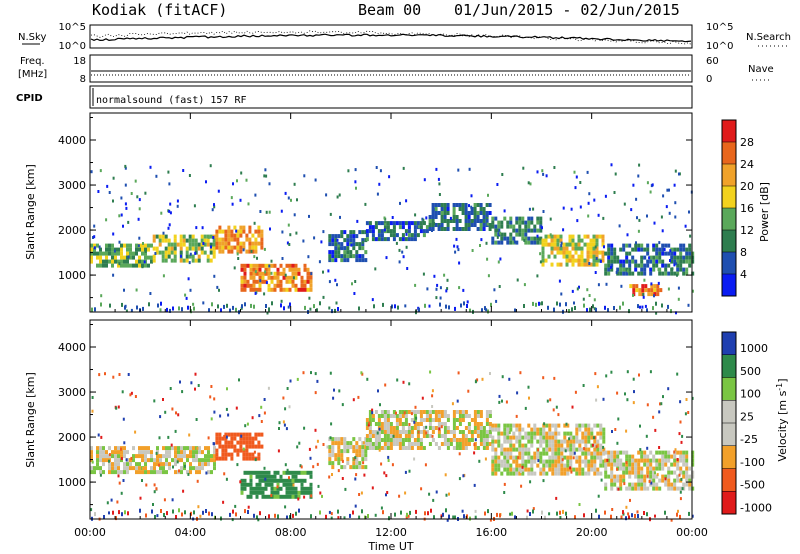  I want to click on y-tick-label: 3000, so click(72, 185).